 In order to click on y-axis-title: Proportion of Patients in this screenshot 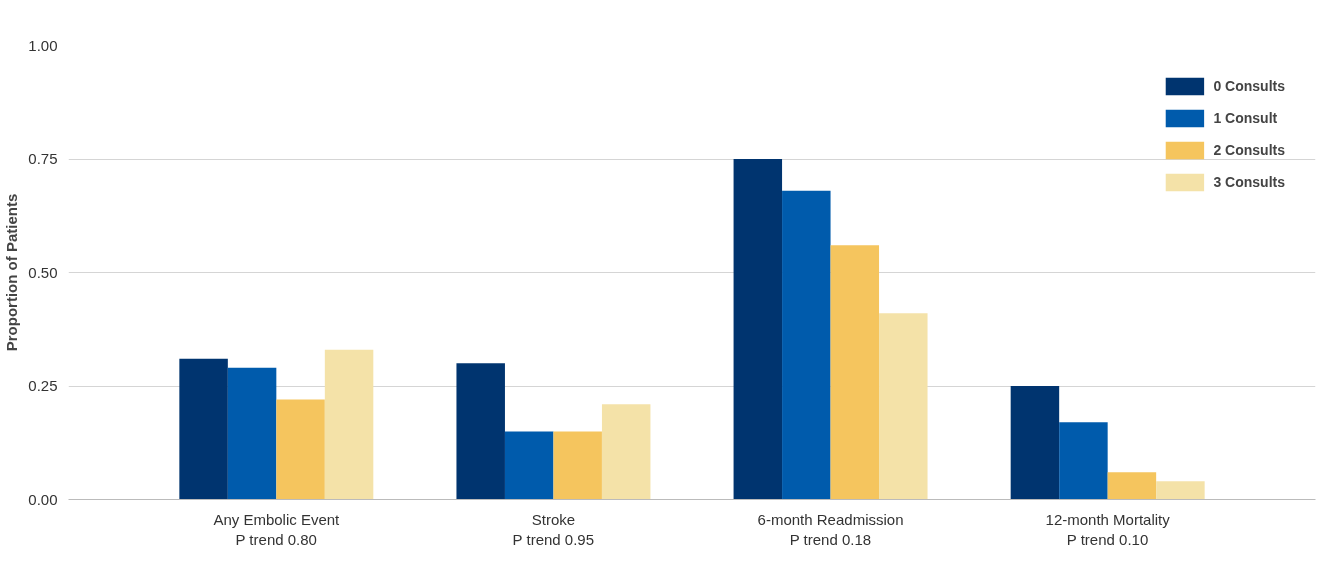, I will do `click(12, 272)`.